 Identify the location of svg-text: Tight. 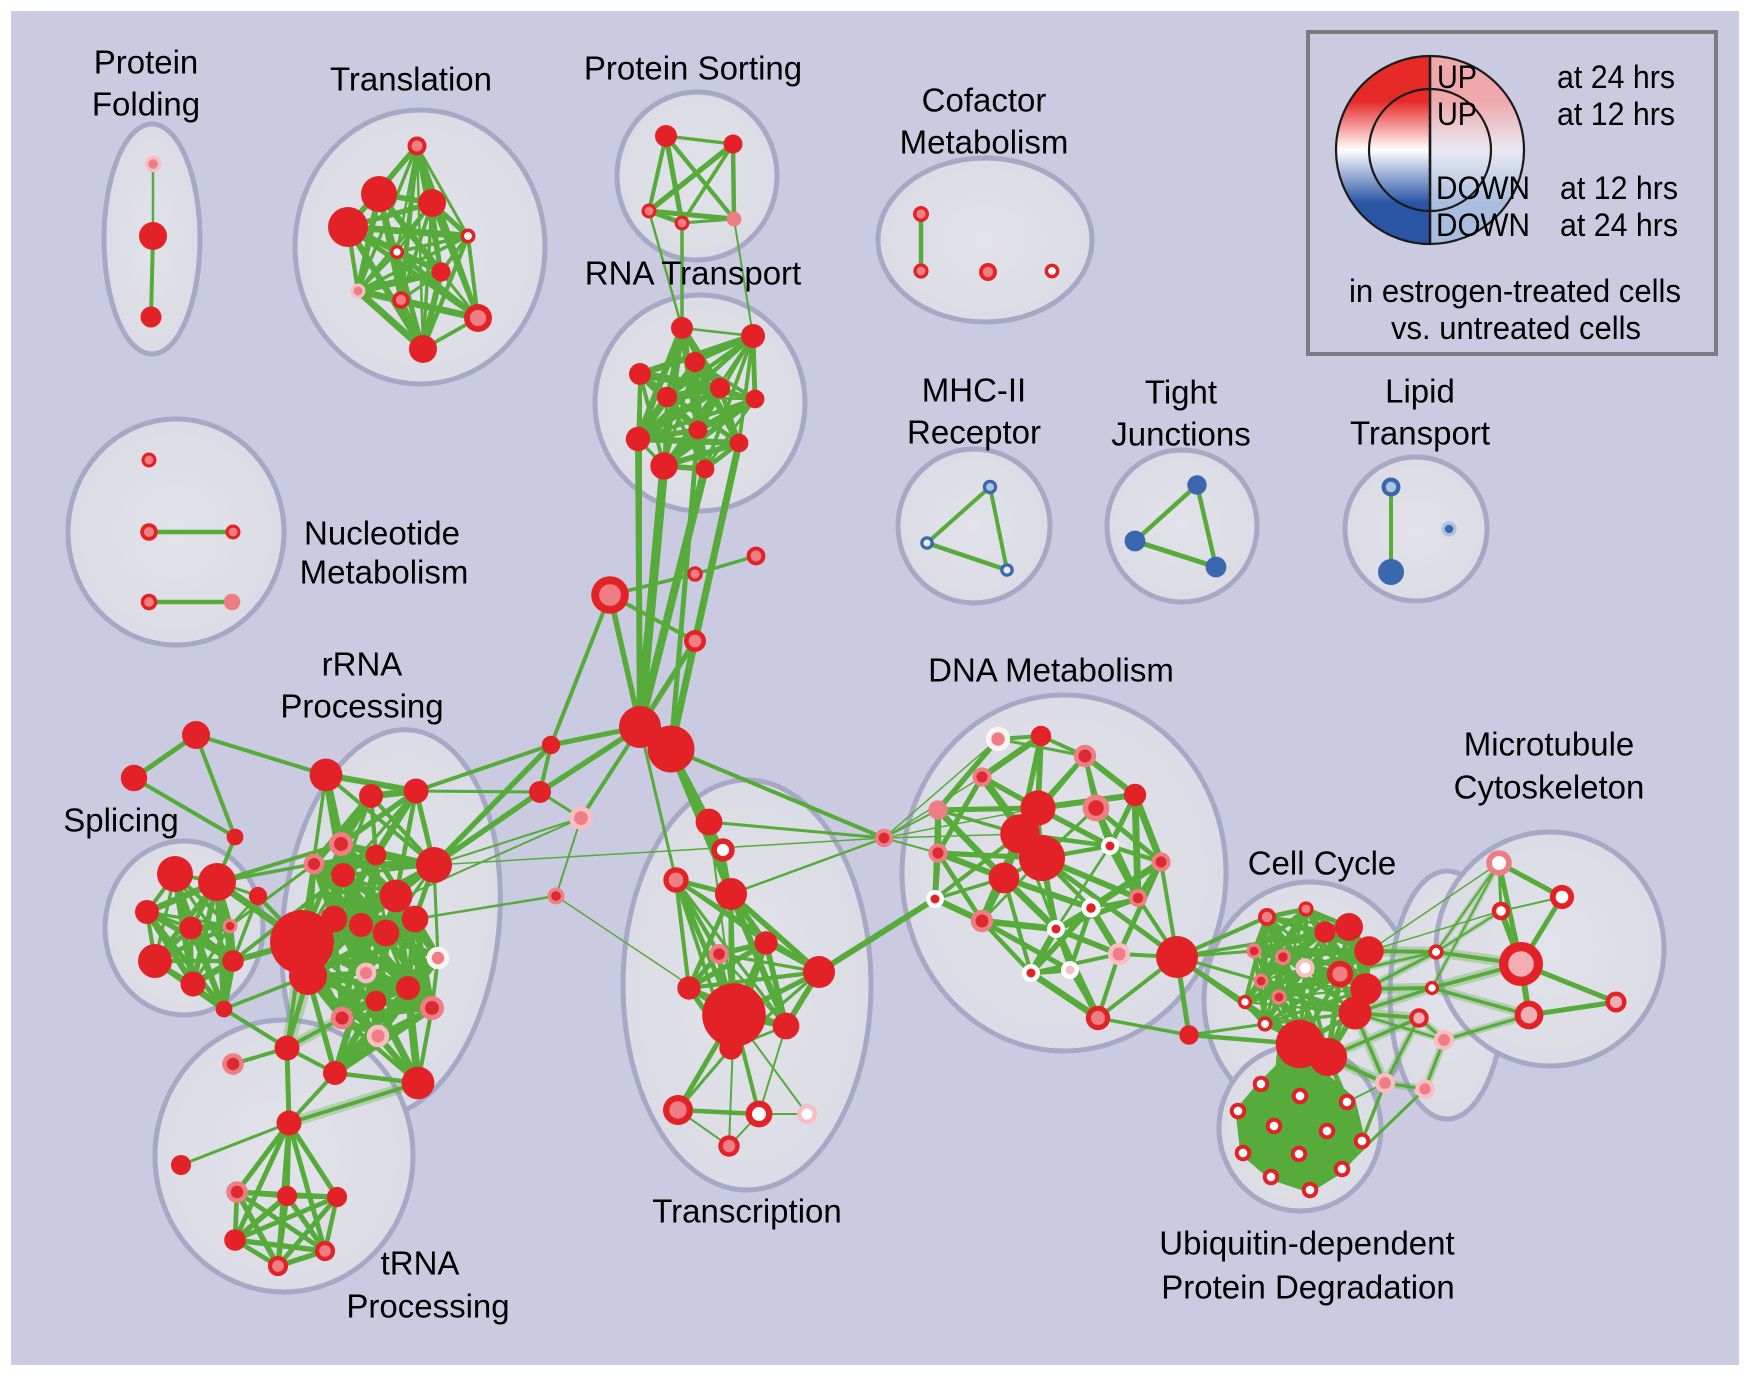
(1181, 392).